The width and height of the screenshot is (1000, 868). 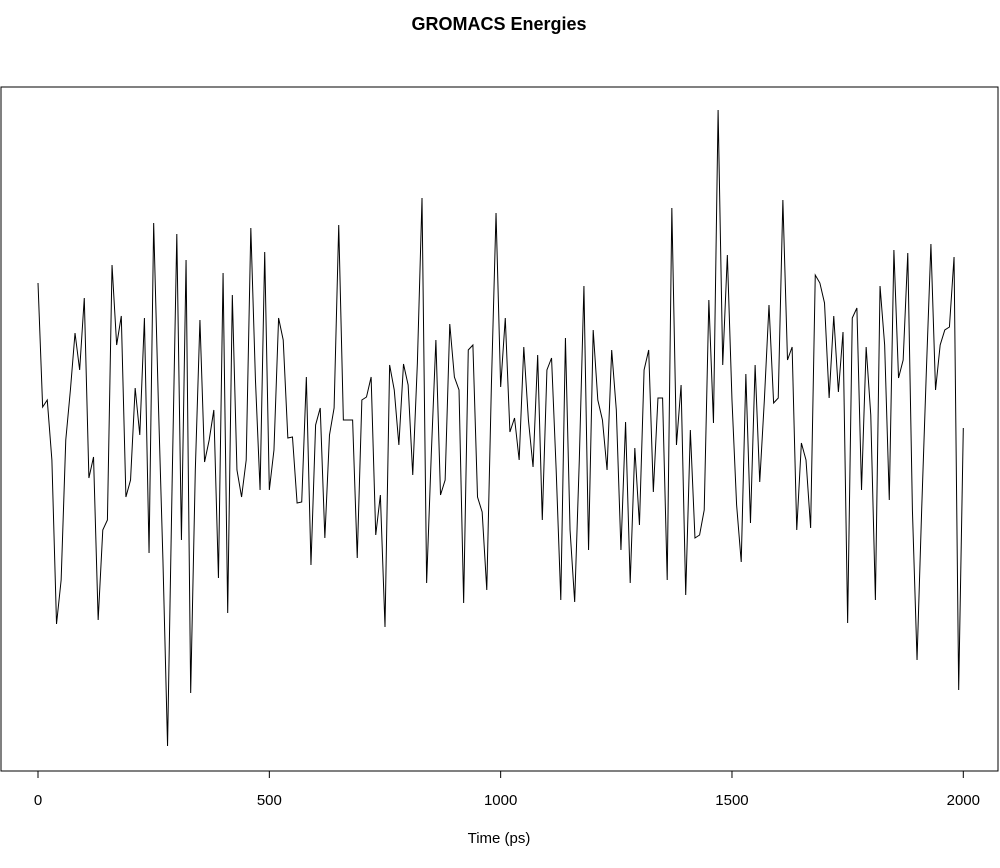 I want to click on x-axis-label: Time (ps), so click(x=499, y=838).